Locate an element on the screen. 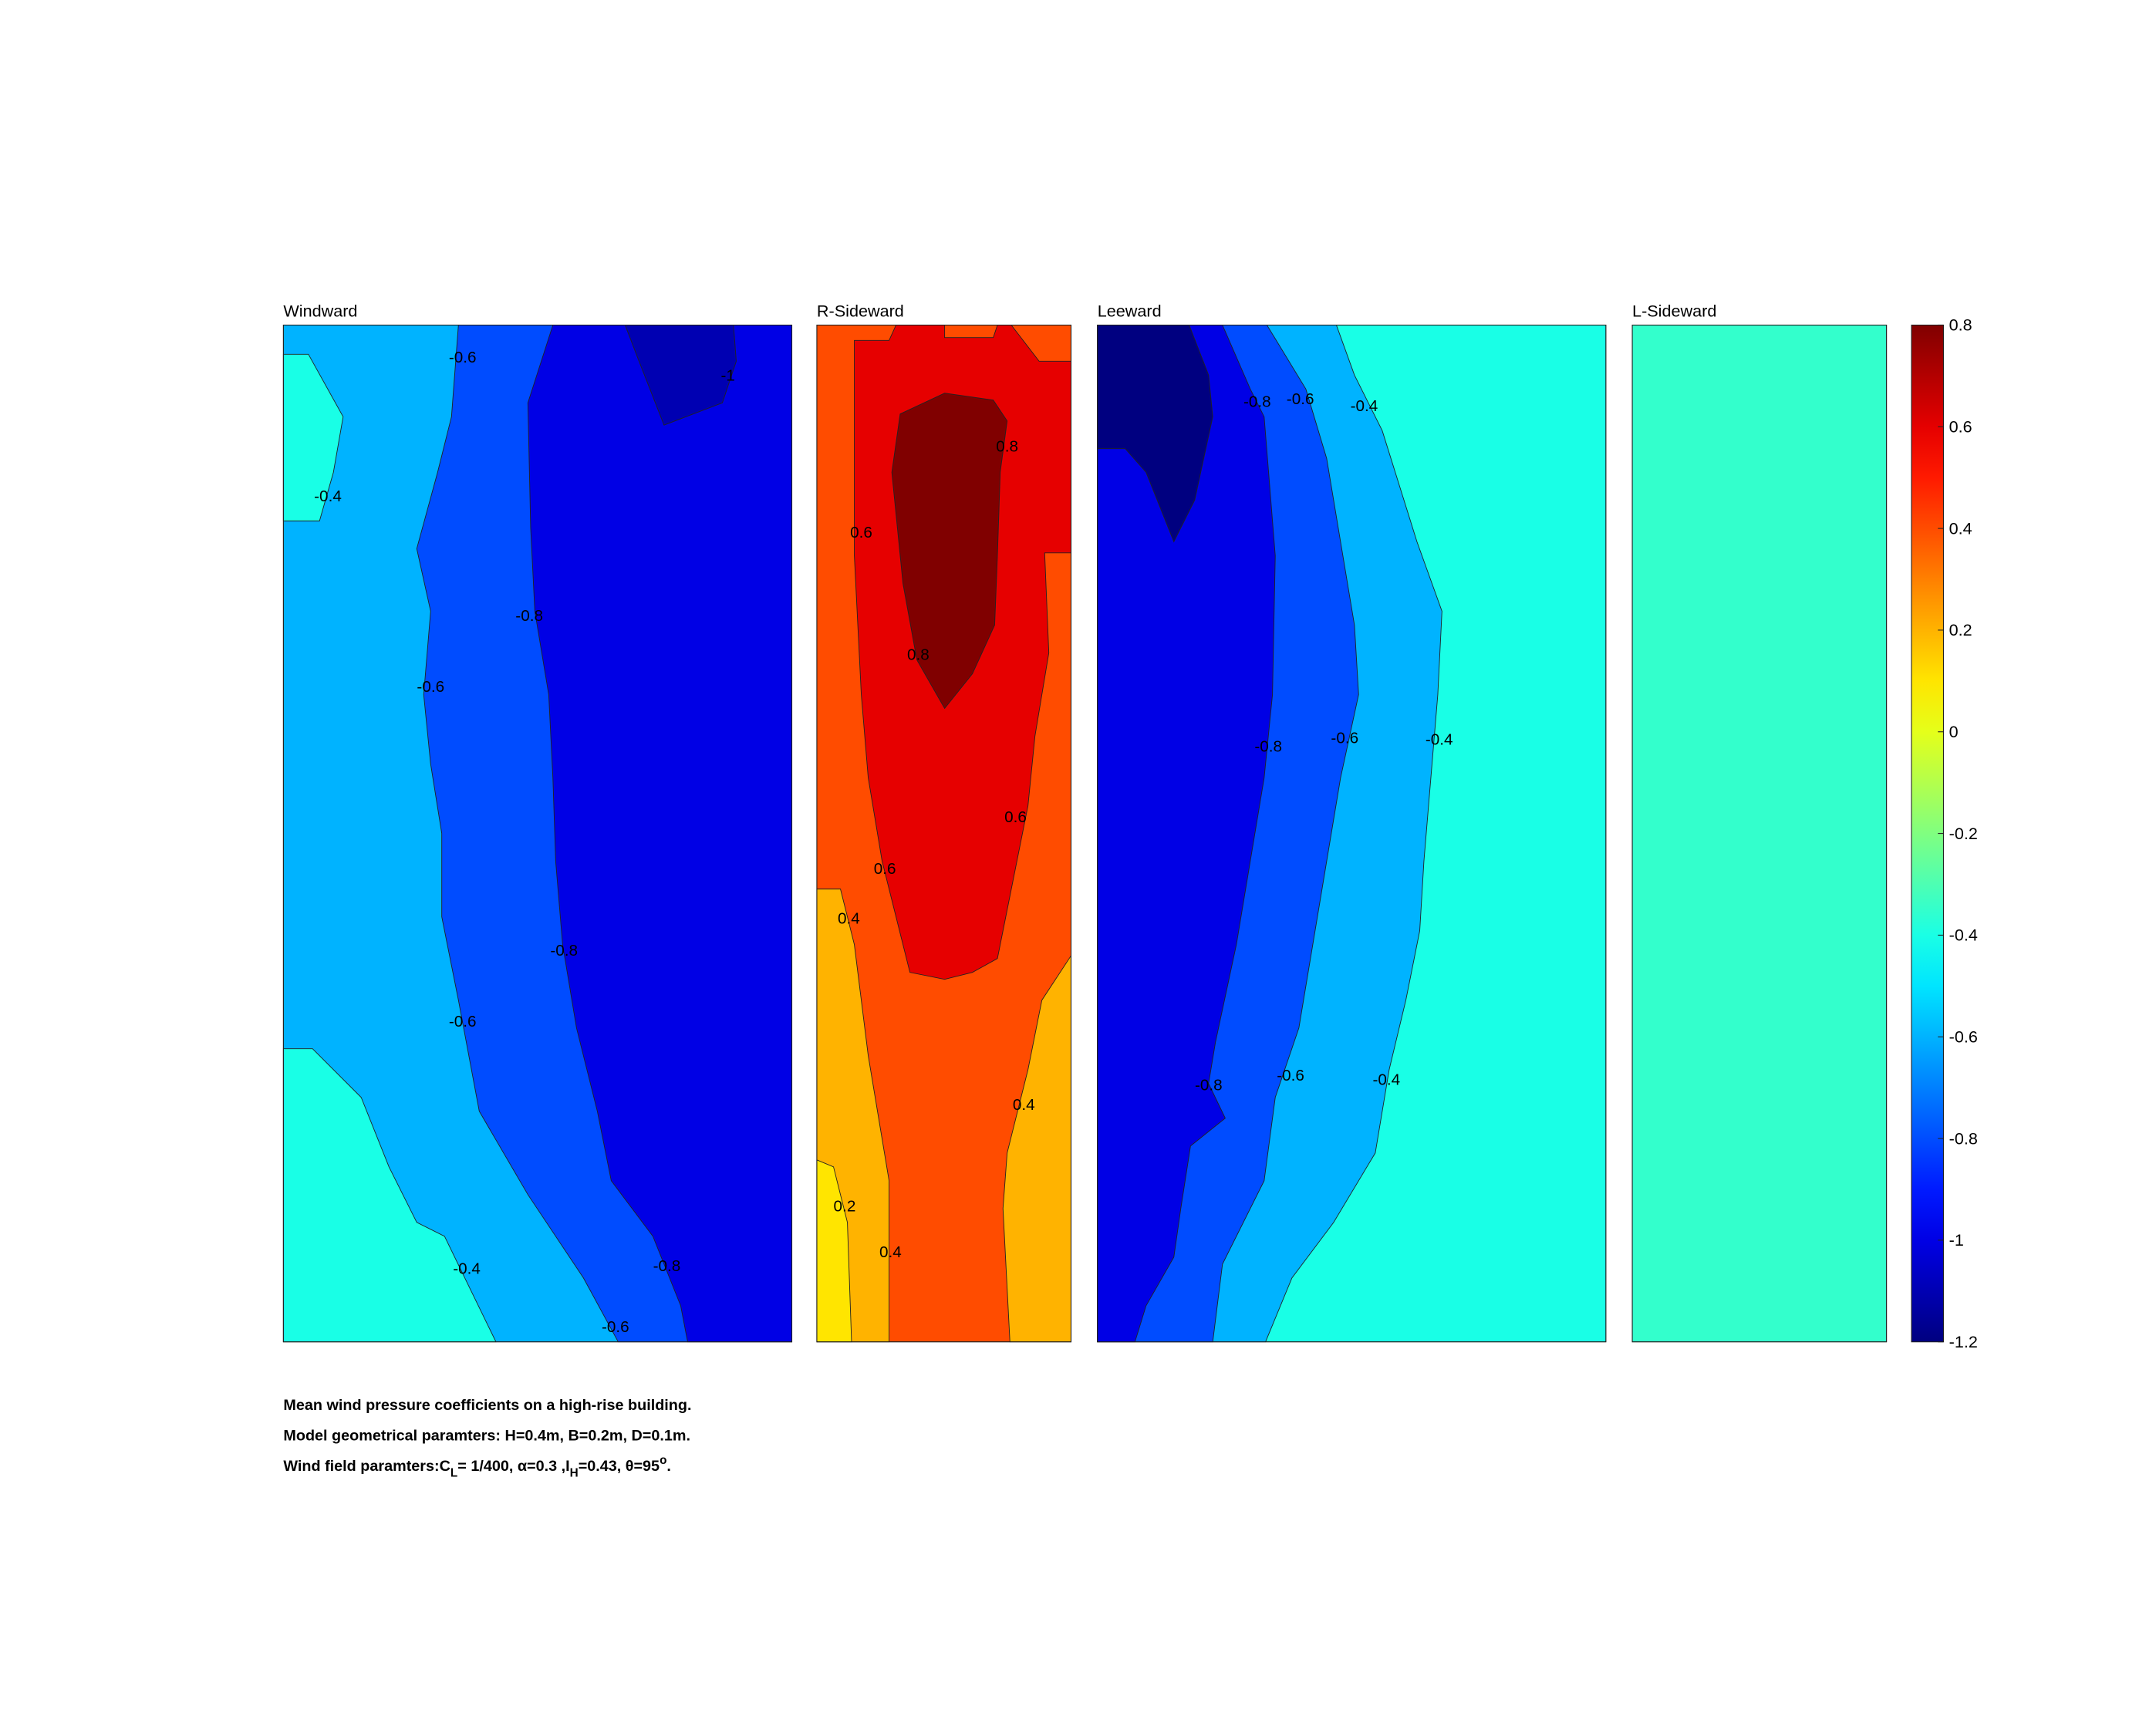  note-part: o is located at coordinates (663, 1460).